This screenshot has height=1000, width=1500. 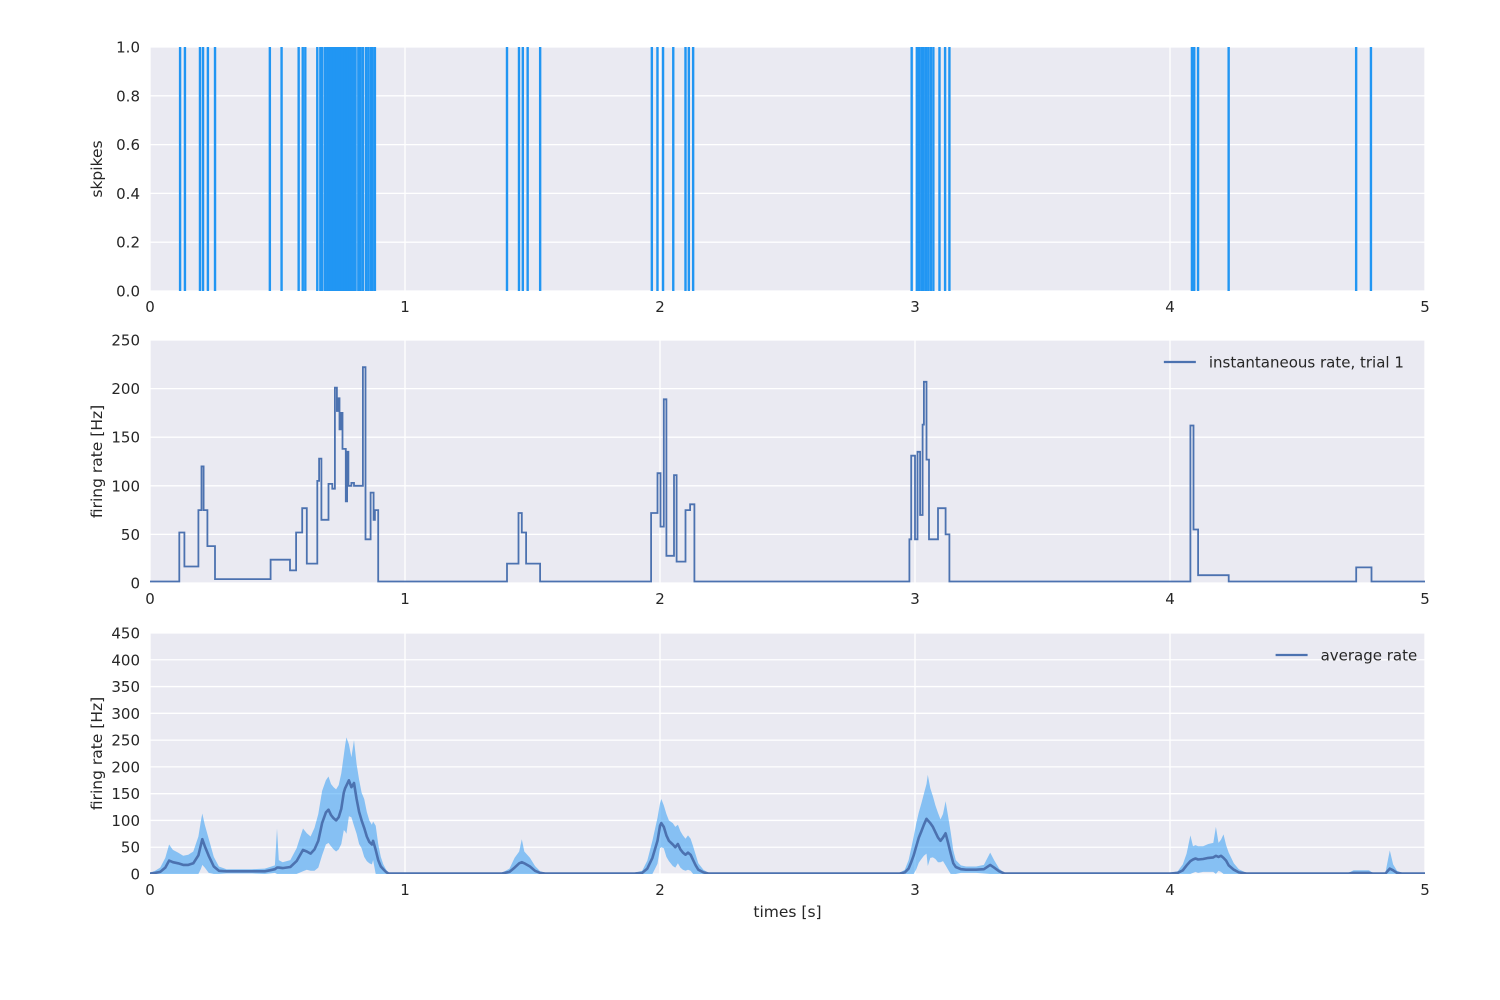 What do you see at coordinates (787, 912) in the screenshot?
I see `x-axis-label: times [s]` at bounding box center [787, 912].